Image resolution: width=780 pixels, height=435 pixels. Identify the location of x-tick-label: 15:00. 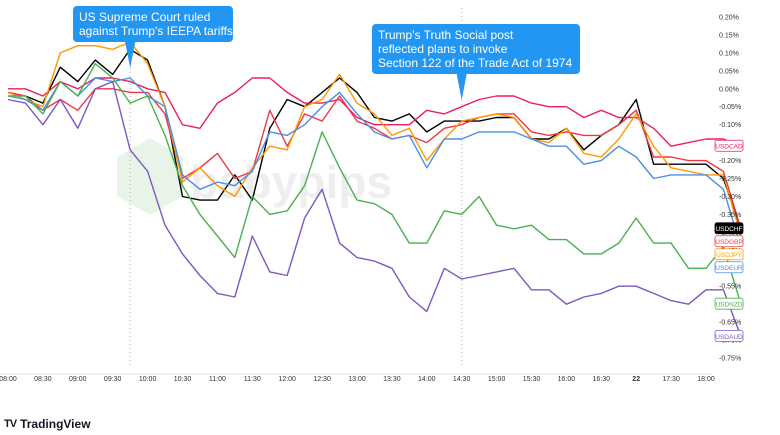
(497, 379).